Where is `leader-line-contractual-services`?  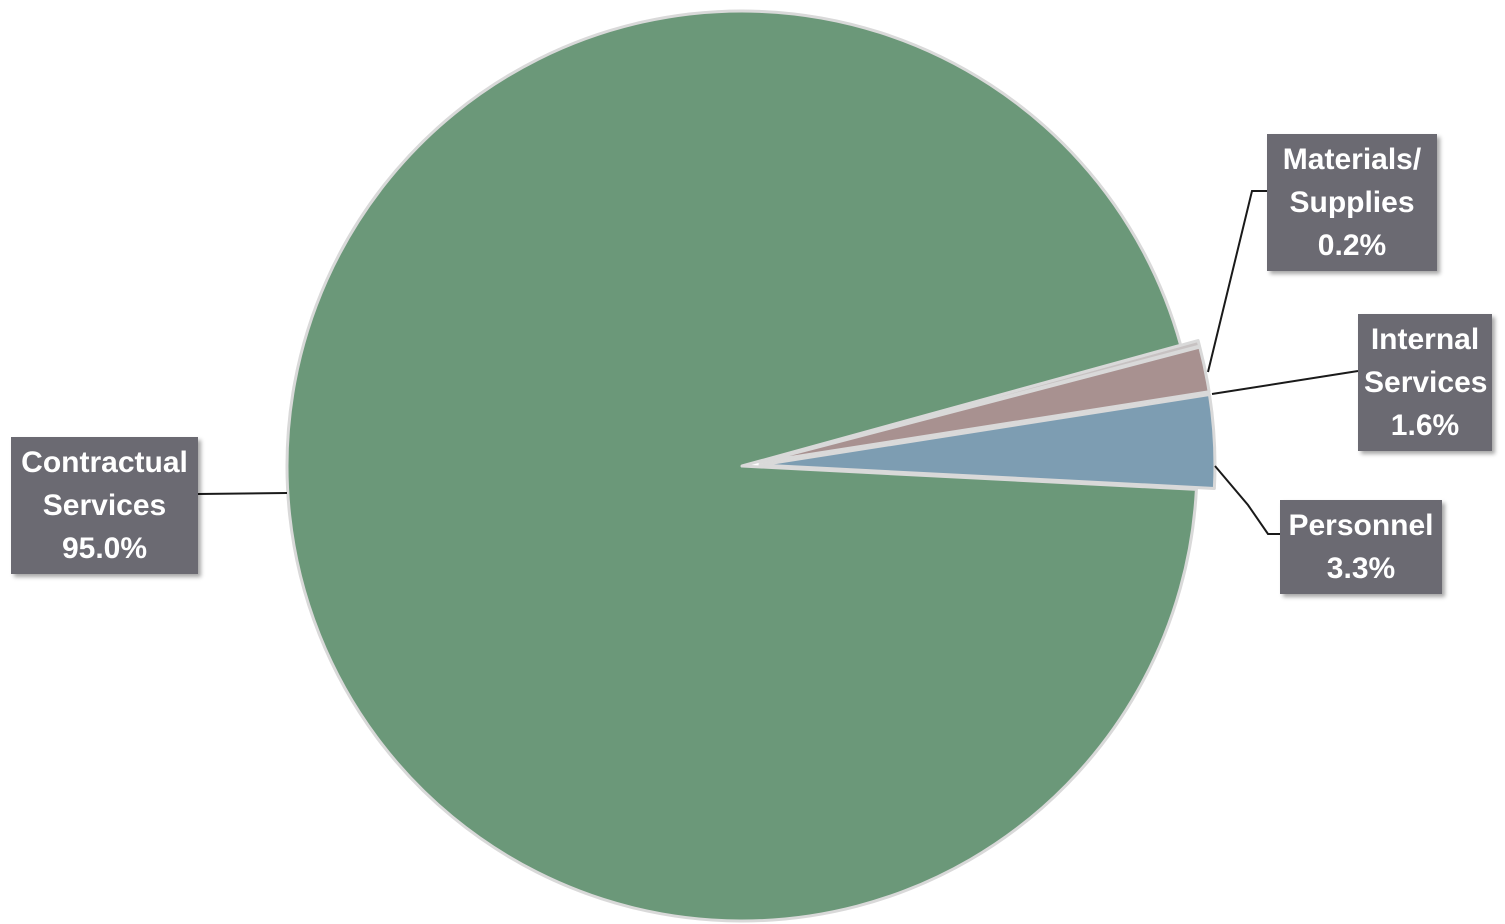
leader-line-contractual-services is located at coordinates (242, 493).